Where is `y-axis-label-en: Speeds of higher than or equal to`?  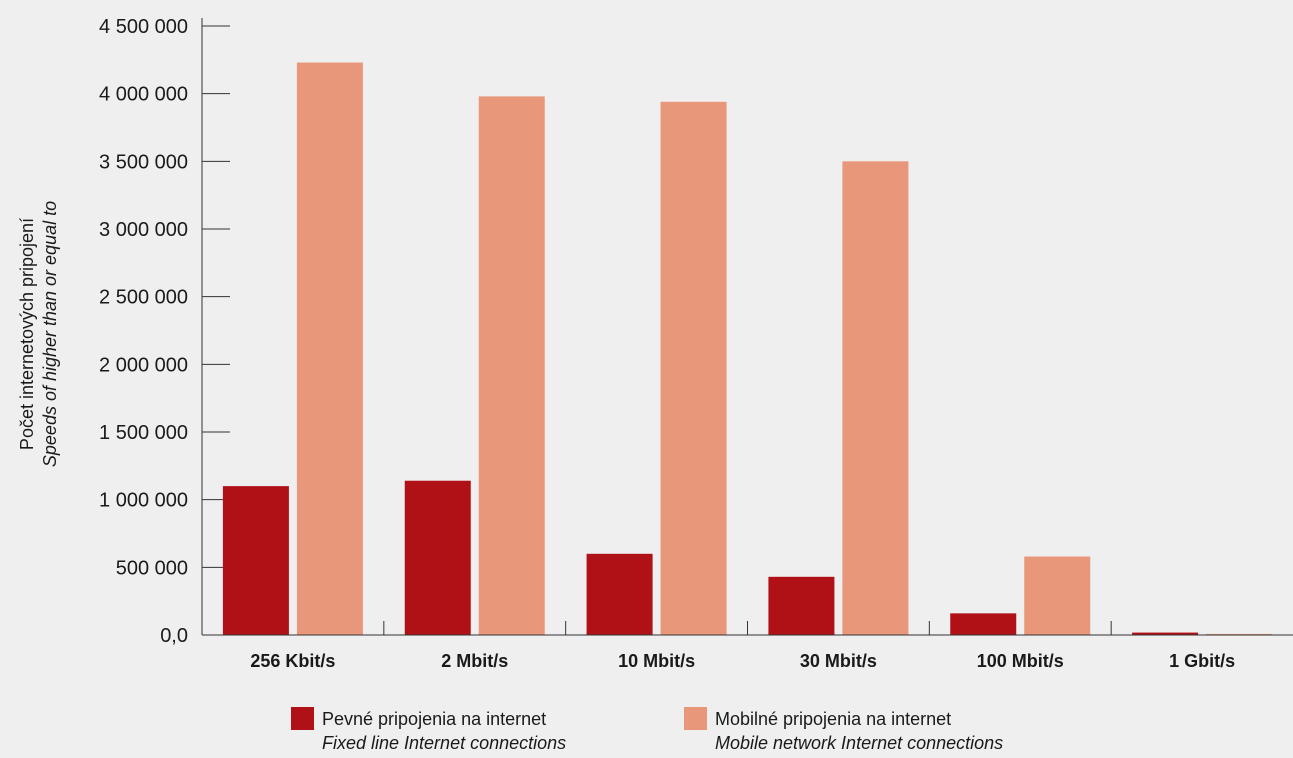 y-axis-label-en: Speeds of higher than or equal to is located at coordinates (50, 334).